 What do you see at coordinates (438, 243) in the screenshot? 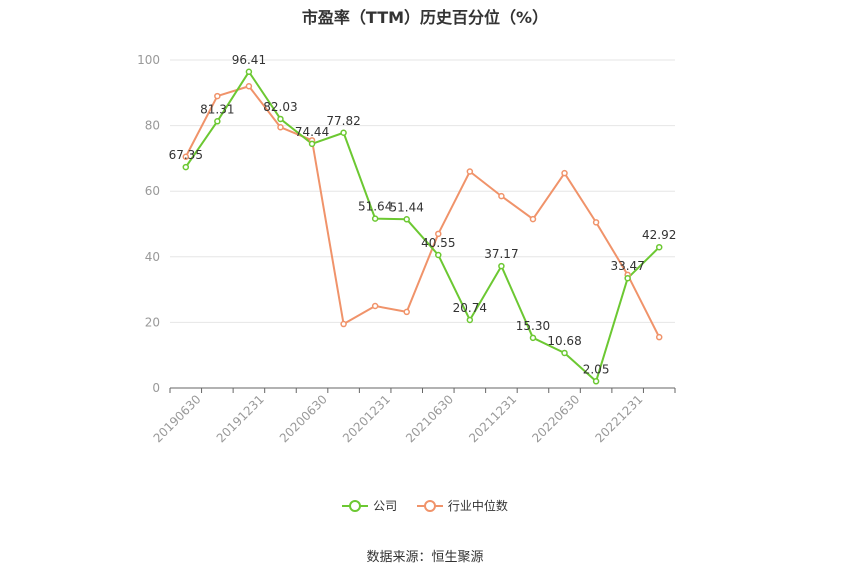
I see `data-label: 40.55` at bounding box center [438, 243].